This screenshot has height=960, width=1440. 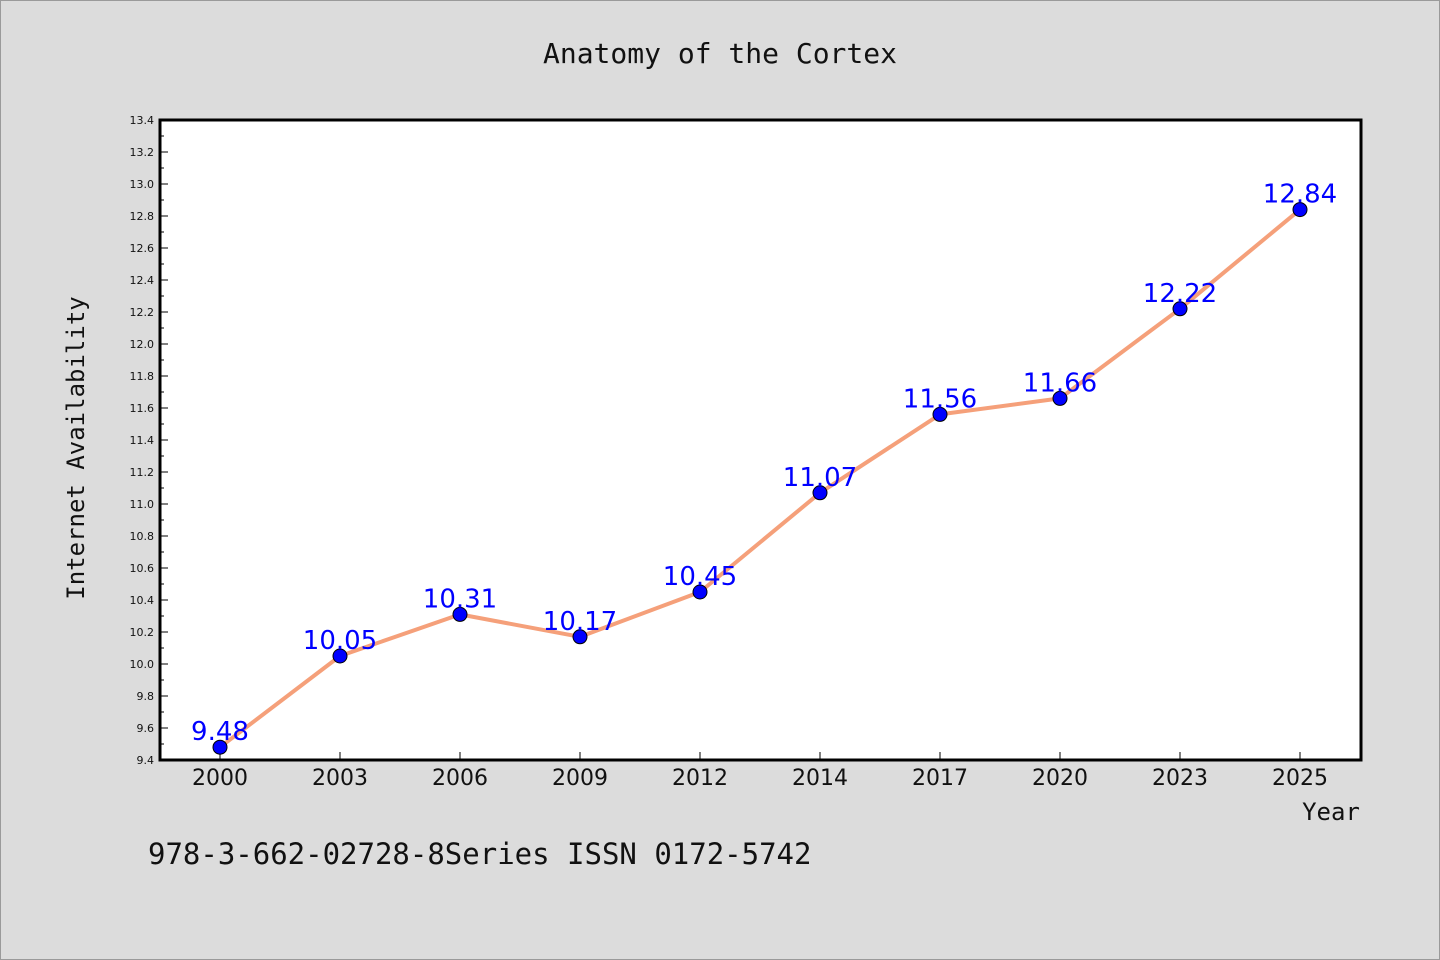 I want to click on data-label: 11.56, so click(x=940, y=399).